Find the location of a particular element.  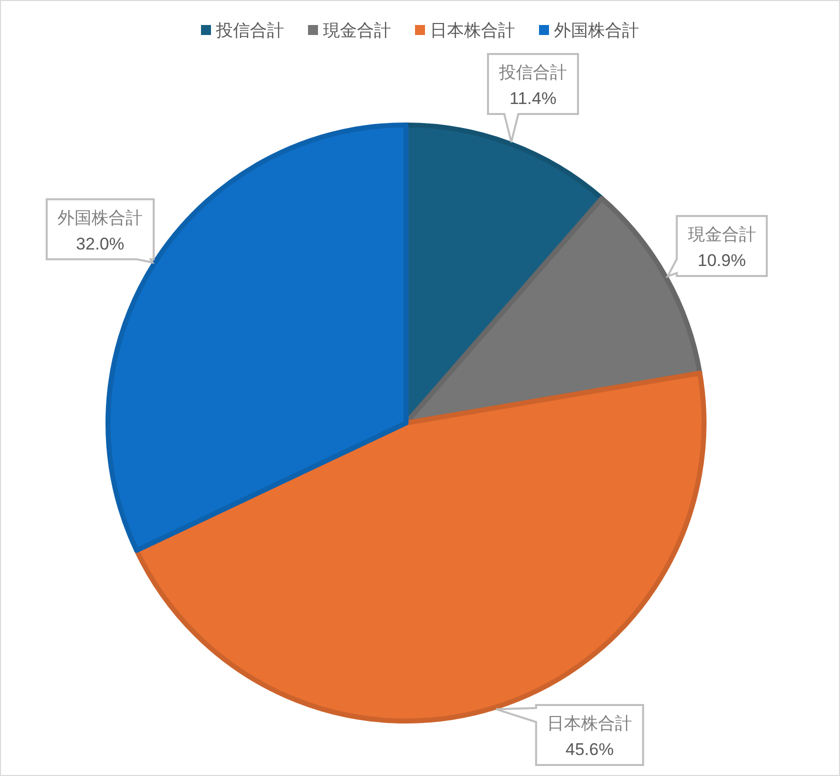

slice-label: 現金合計 is located at coordinates (722, 234).